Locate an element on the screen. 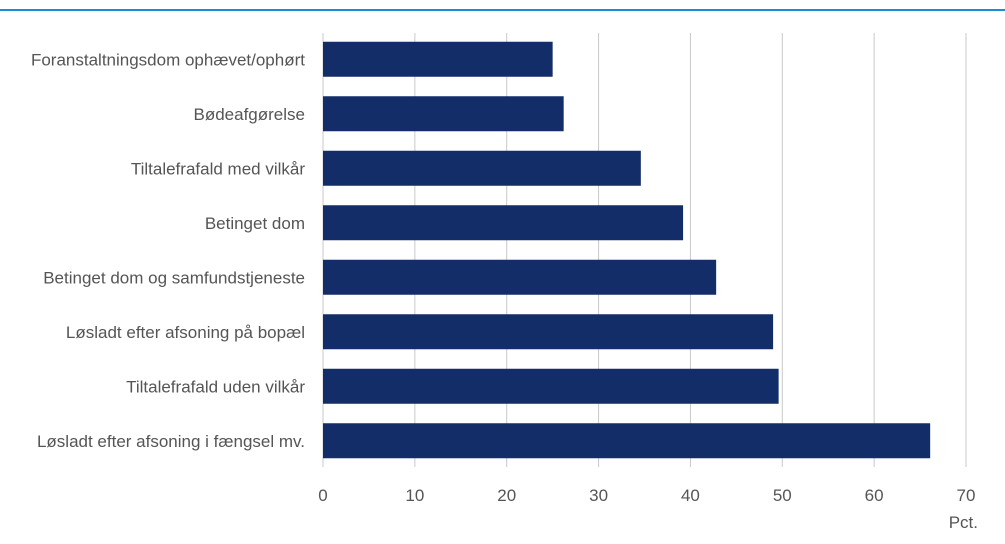  category-label: Løsladt efter afsoning i fængsel mv. is located at coordinates (171, 441).